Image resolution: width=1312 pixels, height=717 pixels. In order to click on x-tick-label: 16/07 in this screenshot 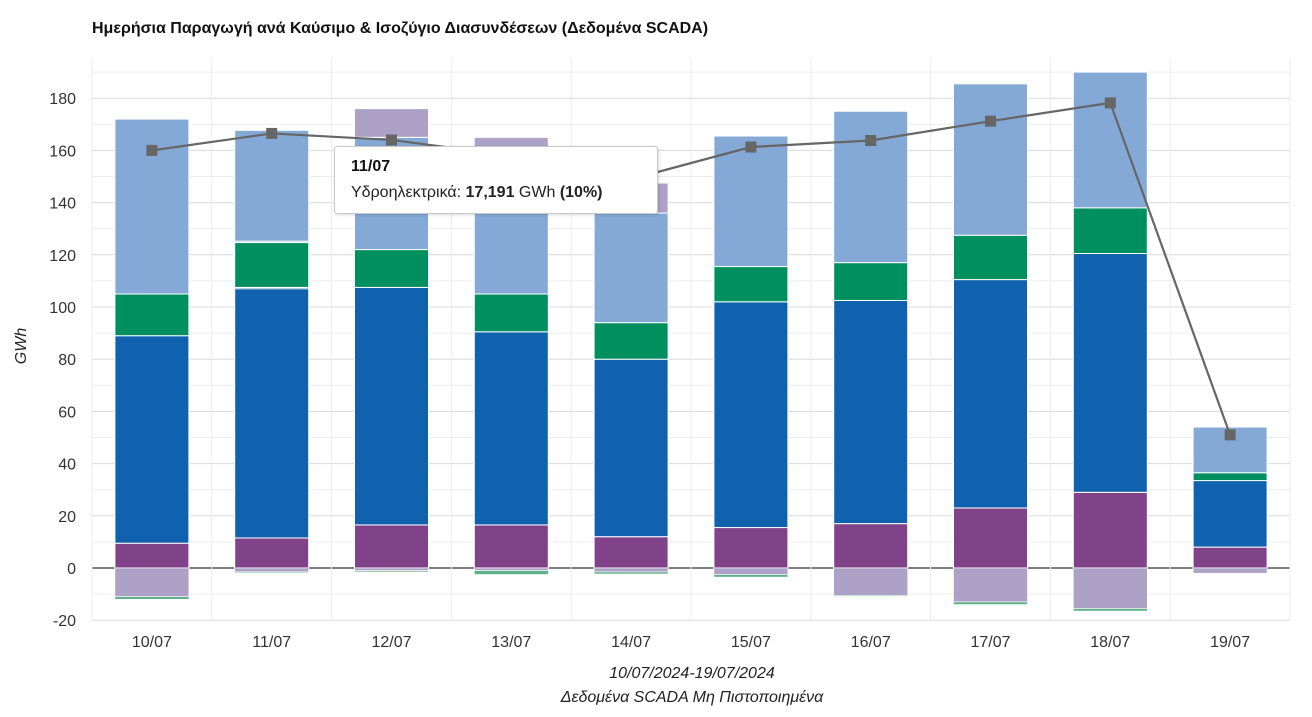, I will do `click(871, 642)`.